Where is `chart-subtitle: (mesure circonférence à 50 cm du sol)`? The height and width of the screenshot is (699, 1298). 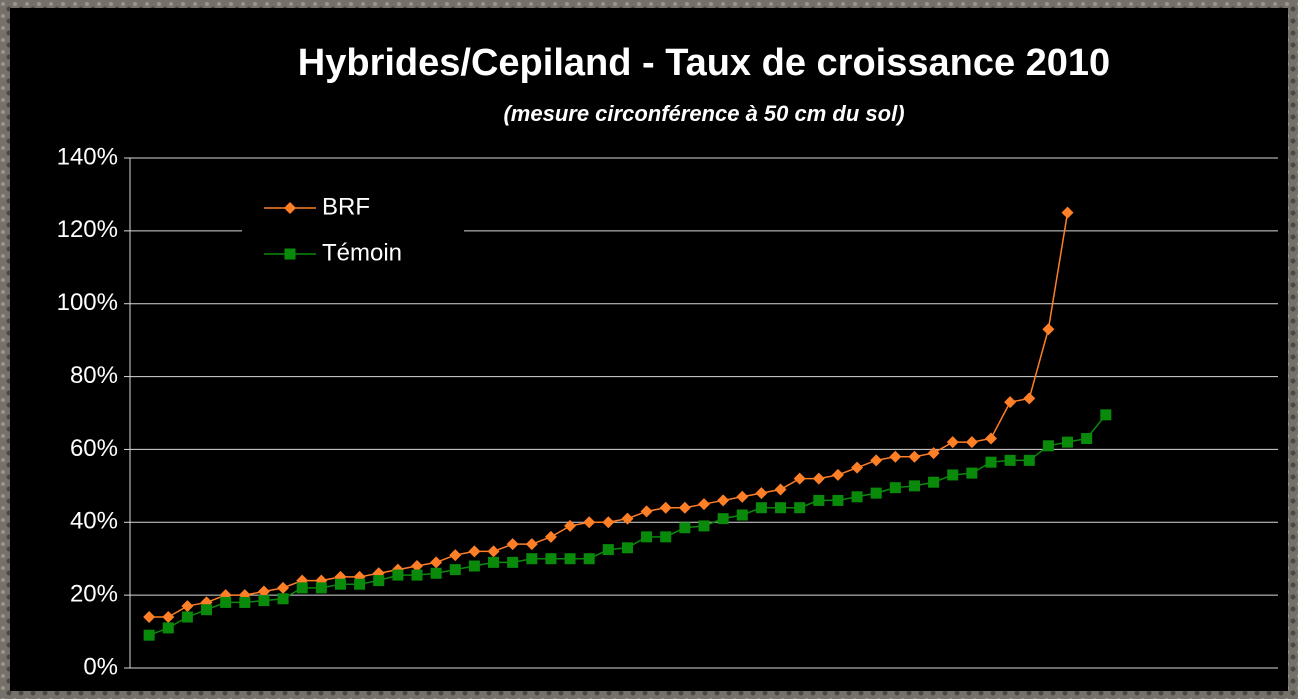
chart-subtitle: (mesure circonférence à 50 cm du sol) is located at coordinates (703, 113).